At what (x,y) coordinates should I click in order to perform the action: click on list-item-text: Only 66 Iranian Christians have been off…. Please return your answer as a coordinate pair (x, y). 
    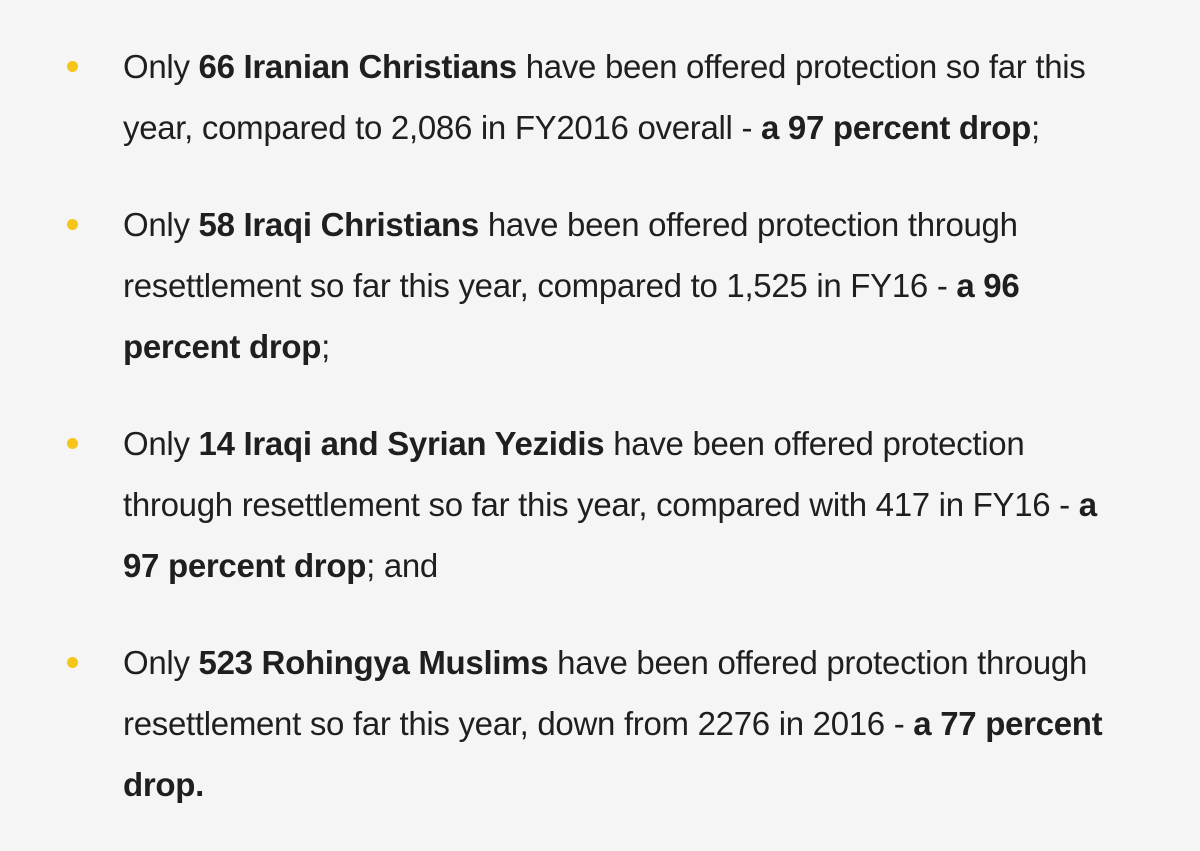
    Looking at the image, I should click on (604, 97).